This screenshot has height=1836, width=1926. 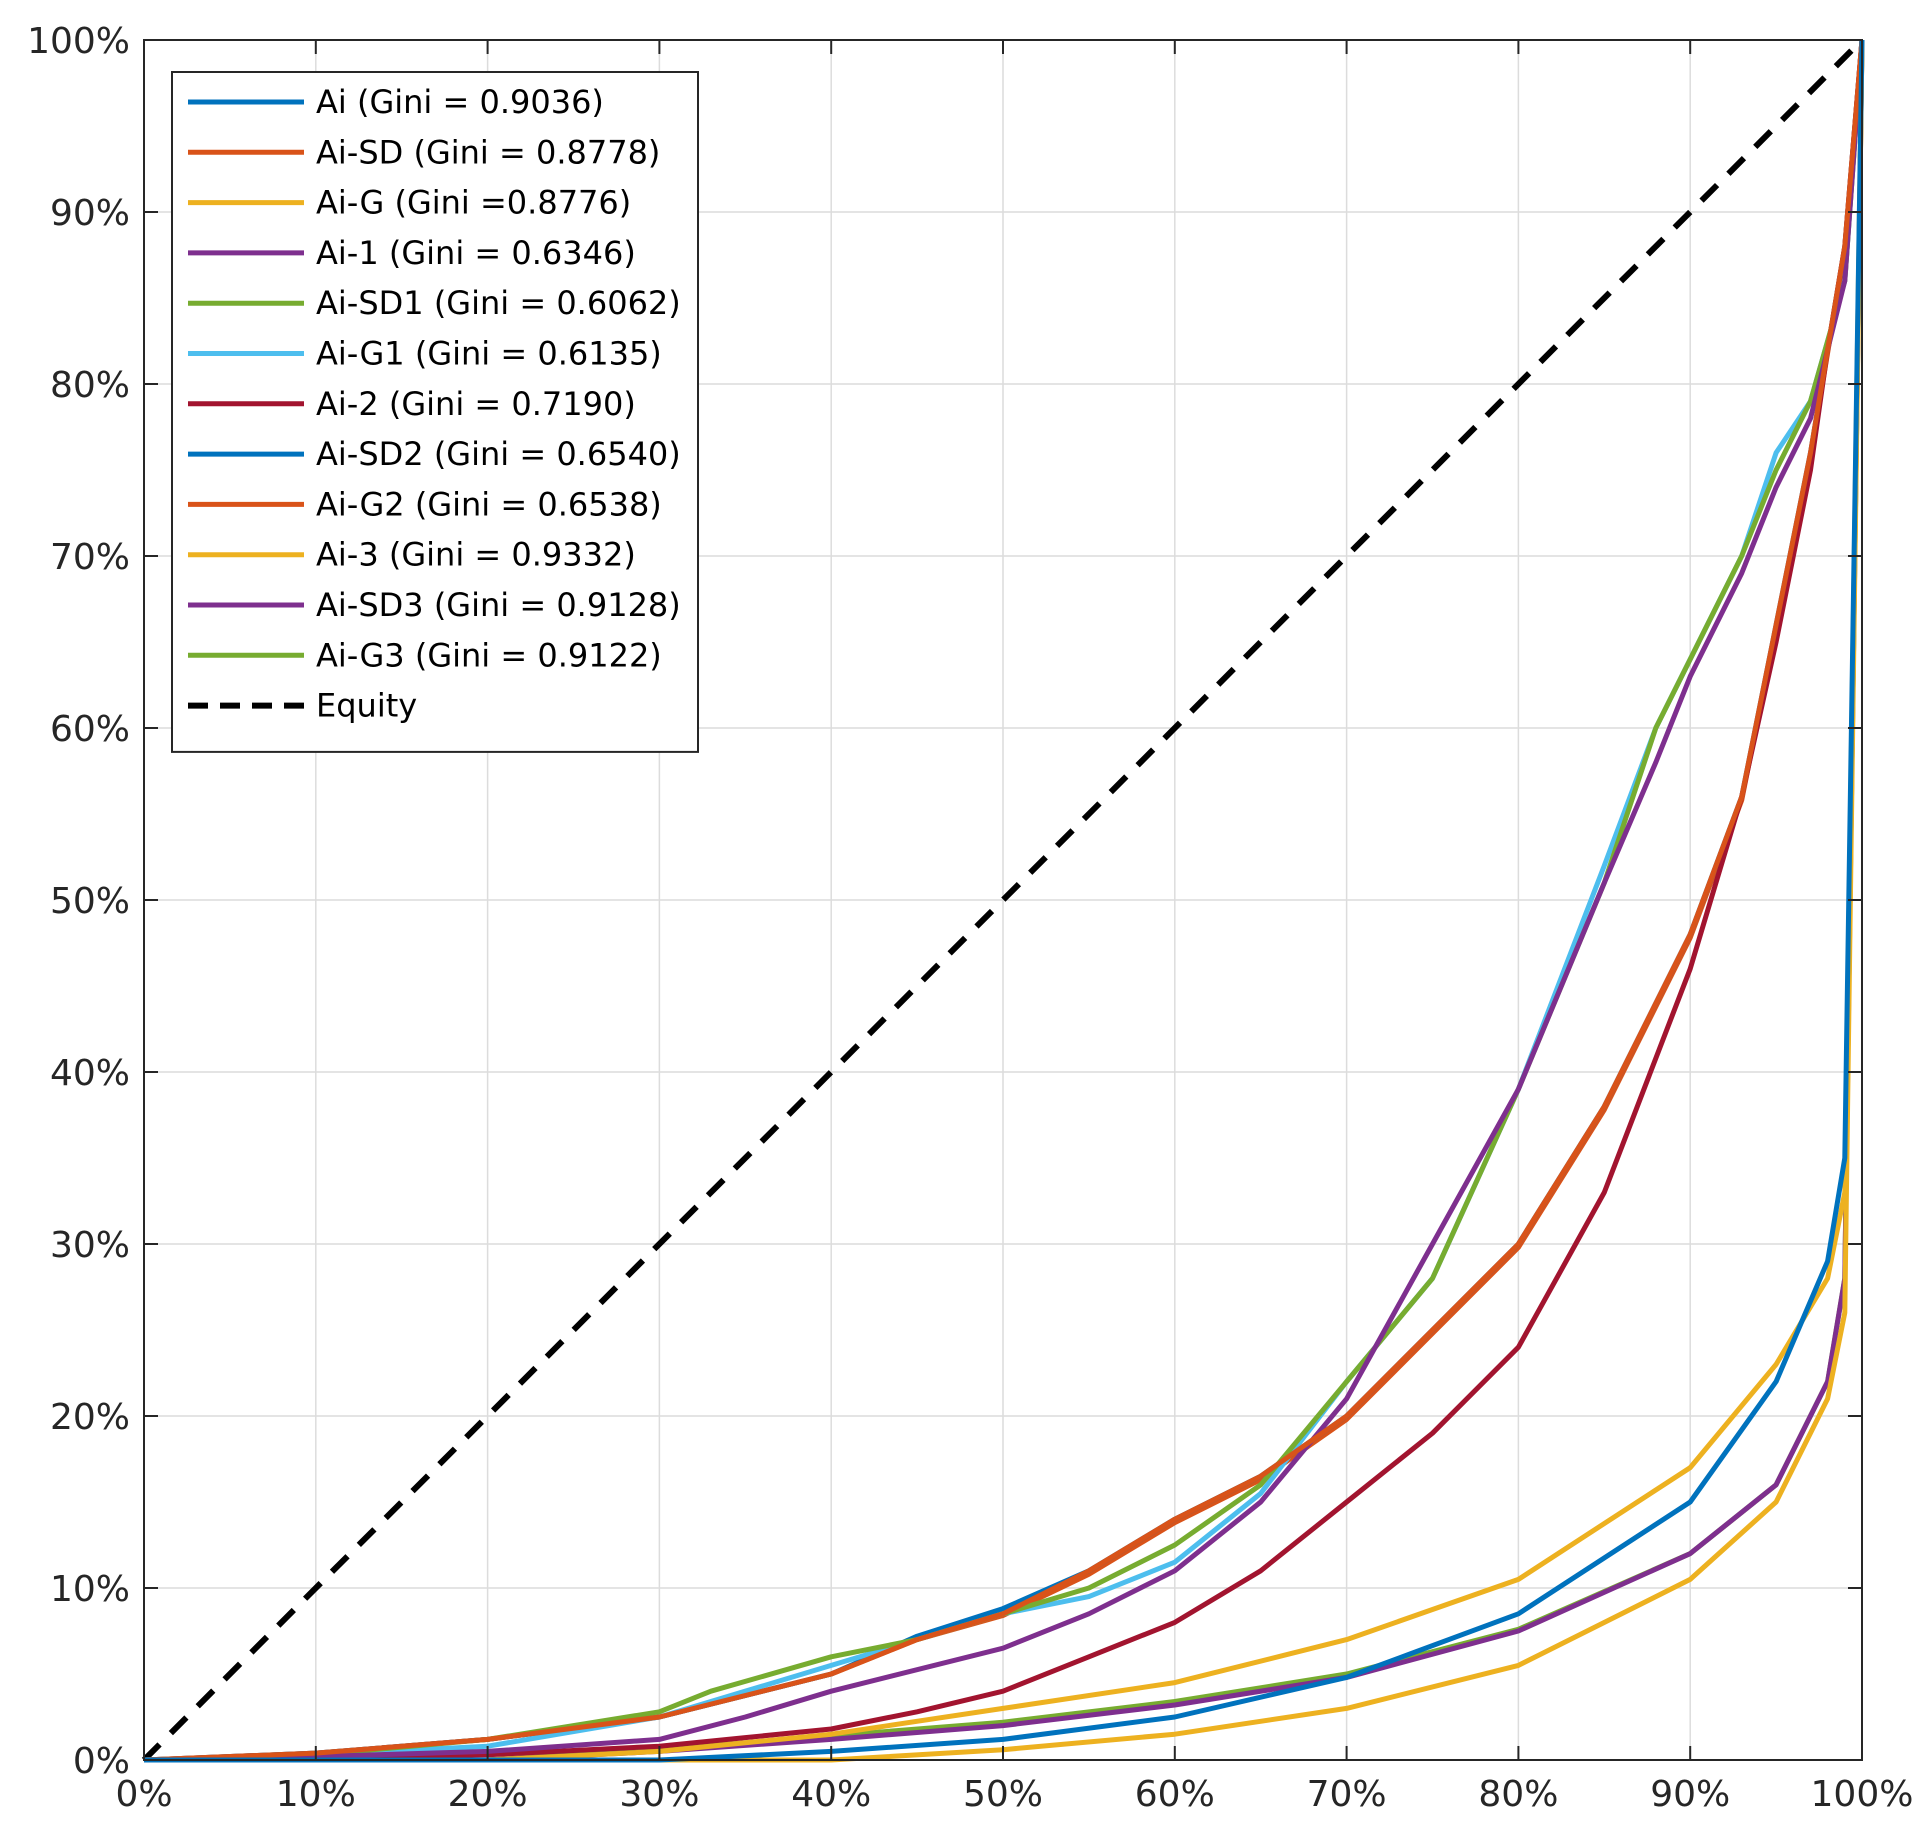 I want to click on y-tick-label: 100%, so click(x=78, y=41).